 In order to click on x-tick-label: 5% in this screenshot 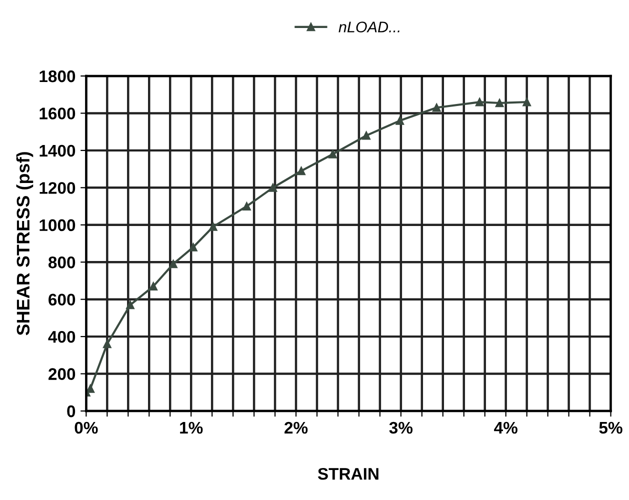, I will do `click(610, 428)`.